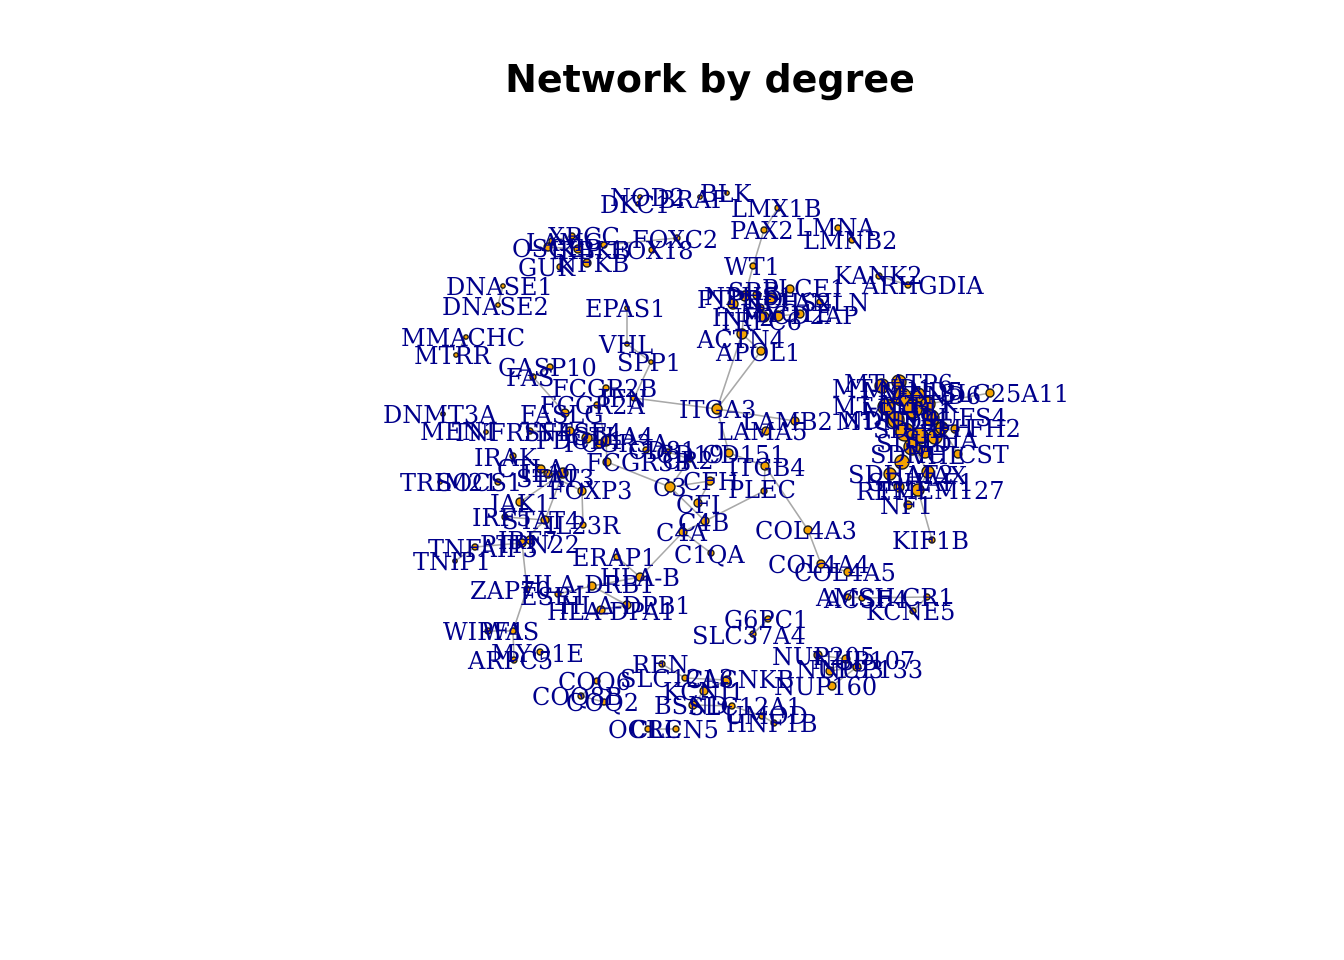 The image size is (1344, 960). I want to click on edge-cr2-cd19, so click(679, 455).